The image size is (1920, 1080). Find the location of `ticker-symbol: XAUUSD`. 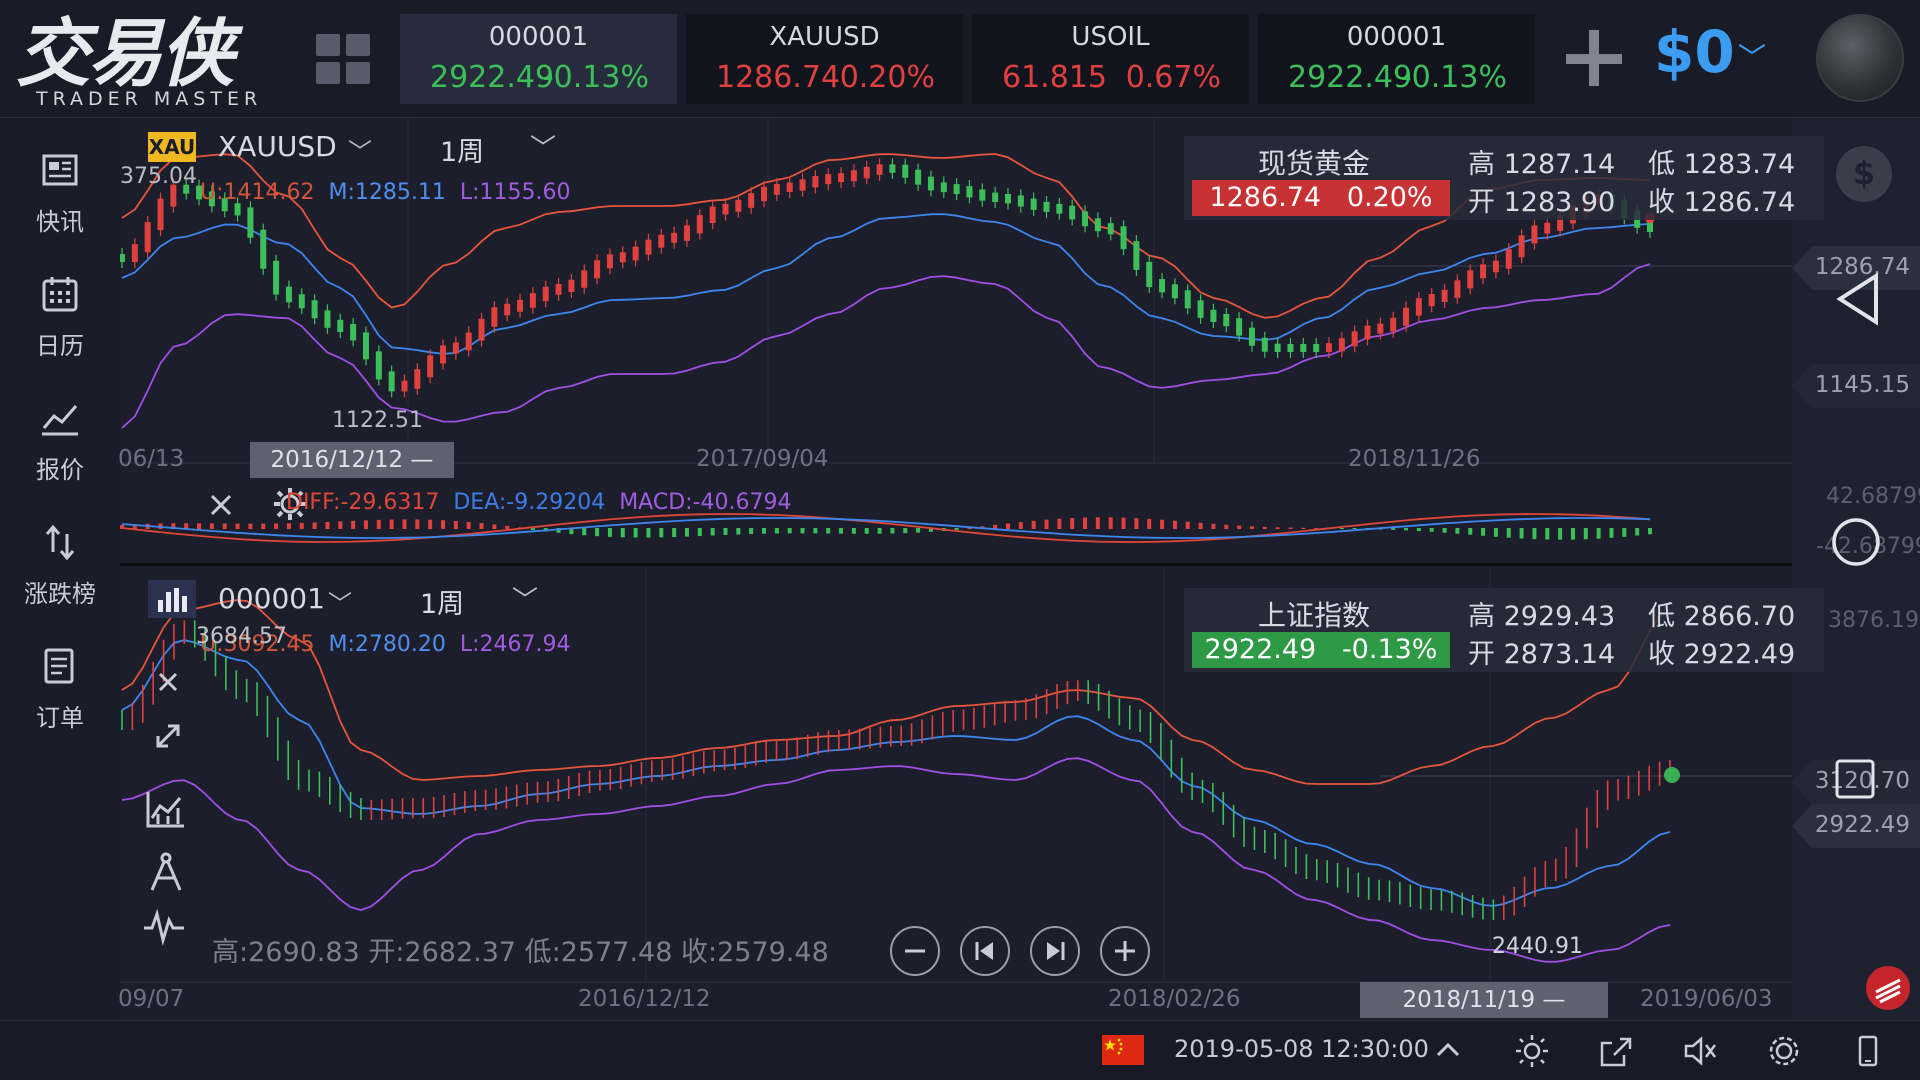

ticker-symbol: XAUUSD is located at coordinates (824, 37).